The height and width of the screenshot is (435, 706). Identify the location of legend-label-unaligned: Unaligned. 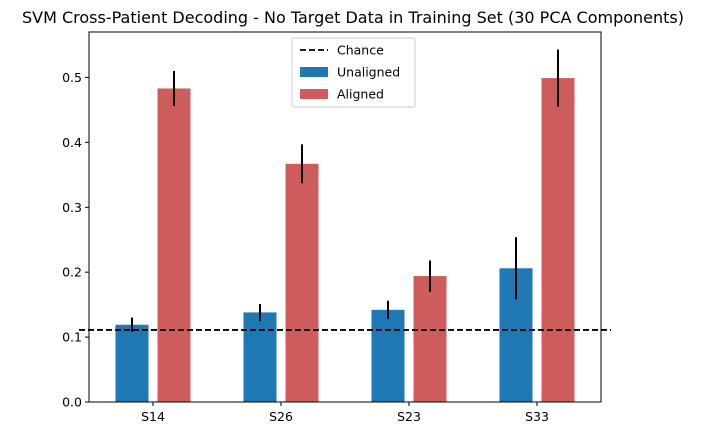
(368, 72).